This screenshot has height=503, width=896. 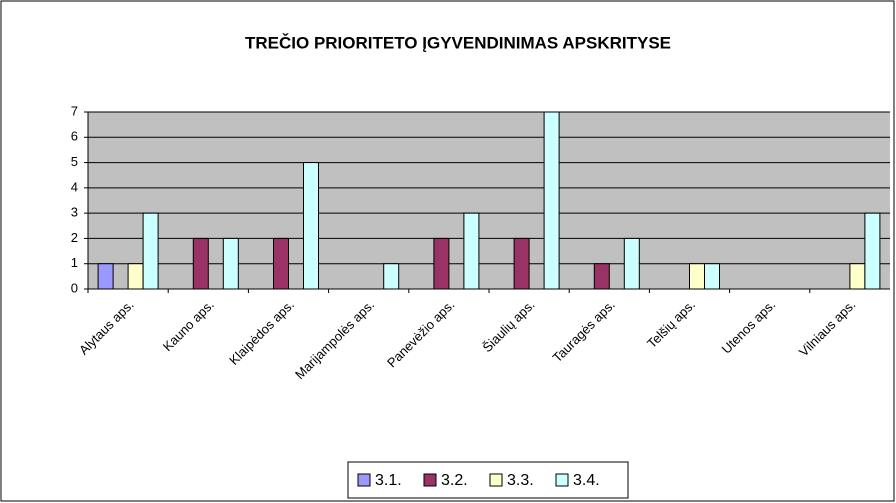 I want to click on y-tick-label: 7, so click(x=74, y=110).